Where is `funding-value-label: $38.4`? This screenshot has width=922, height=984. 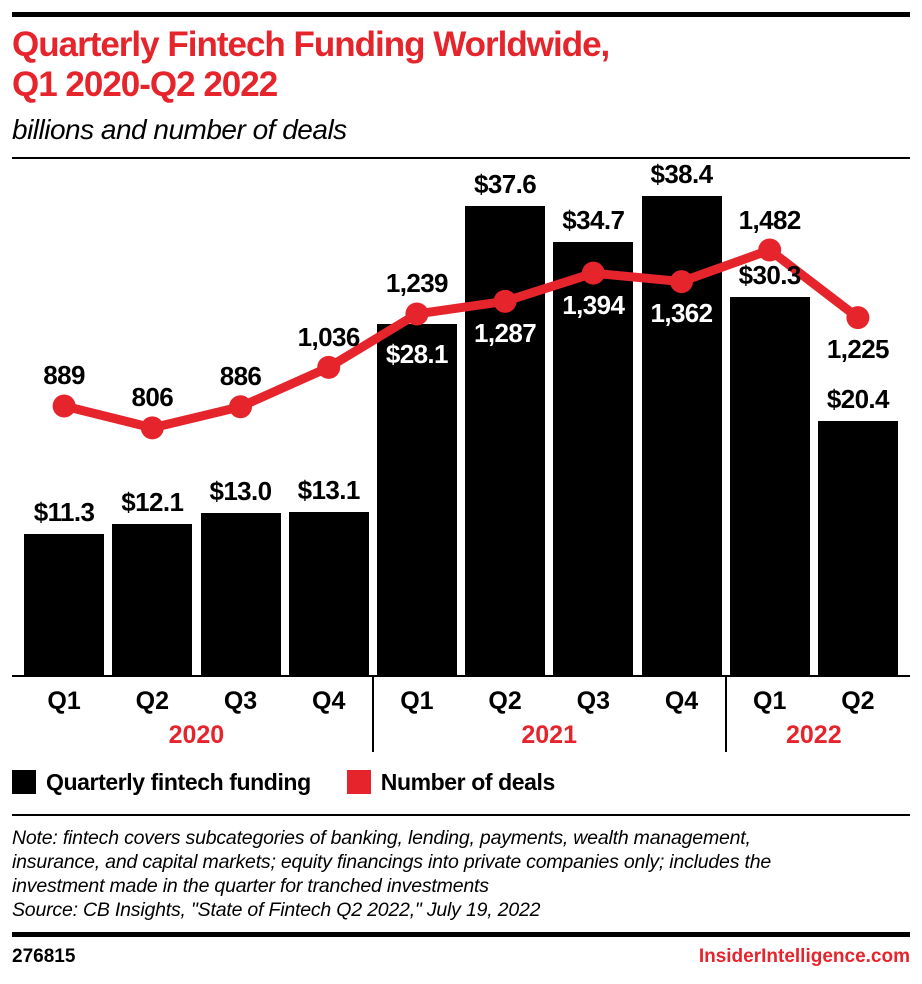
funding-value-label: $38.4 is located at coordinates (681, 173).